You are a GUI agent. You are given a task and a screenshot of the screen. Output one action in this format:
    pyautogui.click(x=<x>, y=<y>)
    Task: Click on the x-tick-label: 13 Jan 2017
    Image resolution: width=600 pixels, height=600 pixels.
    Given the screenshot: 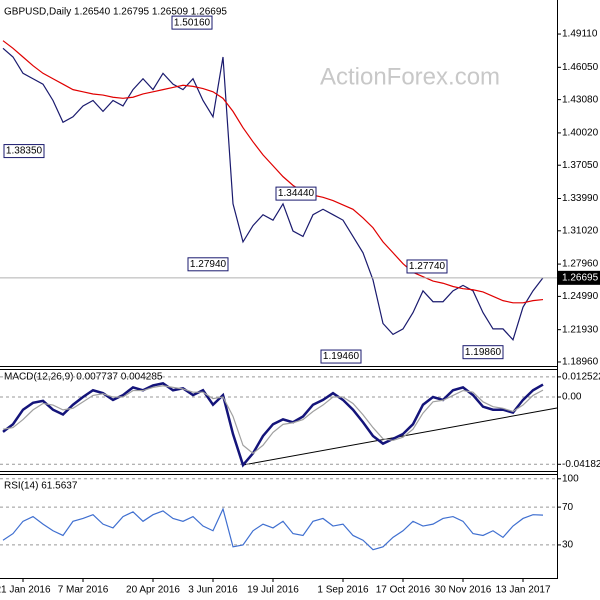 What is the action you would take?
    pyautogui.click(x=522, y=590)
    